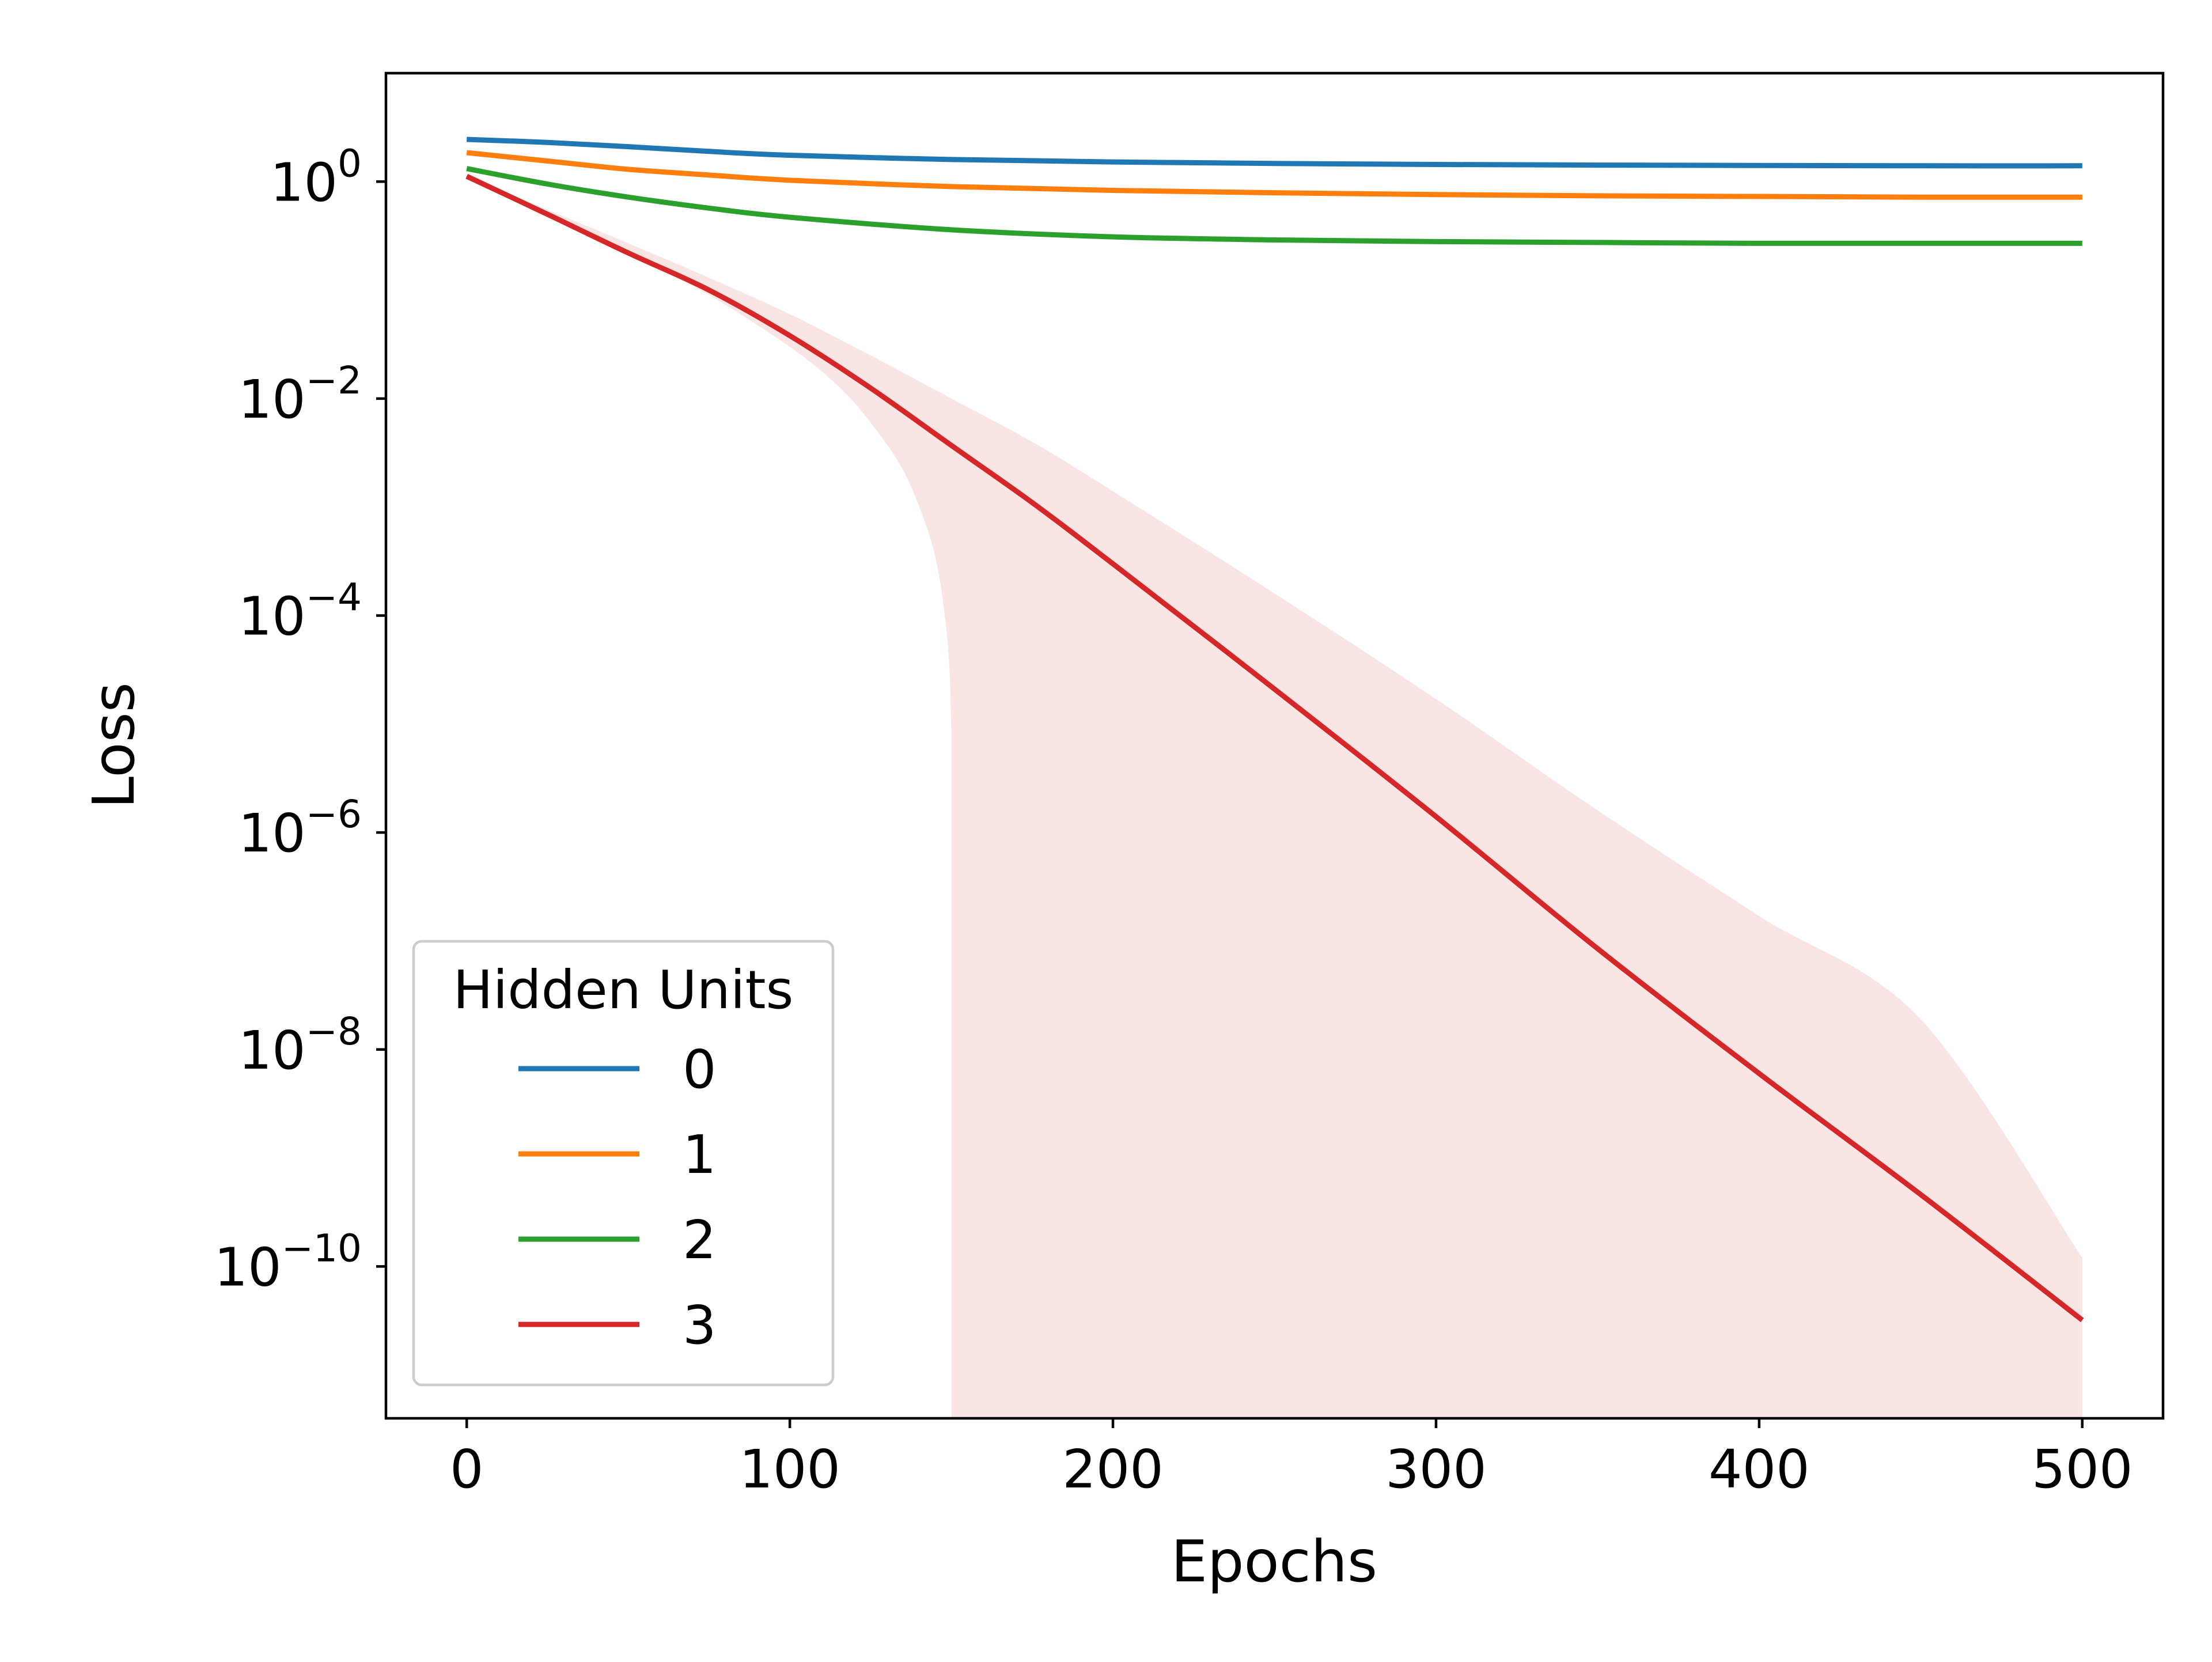  I want to click on y-tick-exponent: −10, so click(322, 1248).